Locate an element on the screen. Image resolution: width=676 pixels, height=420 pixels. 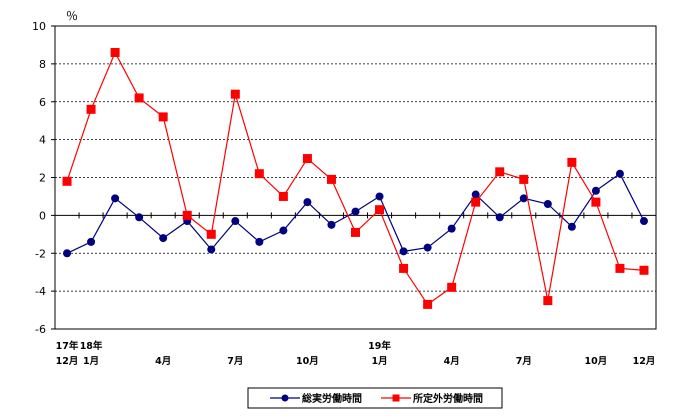
y-tick-label: 6 is located at coordinates (42, 102).